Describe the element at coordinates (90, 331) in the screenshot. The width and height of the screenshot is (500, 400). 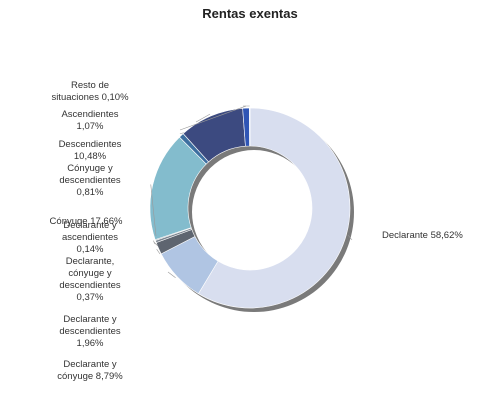
I see `slice-label-declarante-descendientes: Declarante y descendientes 1,96%` at that location.